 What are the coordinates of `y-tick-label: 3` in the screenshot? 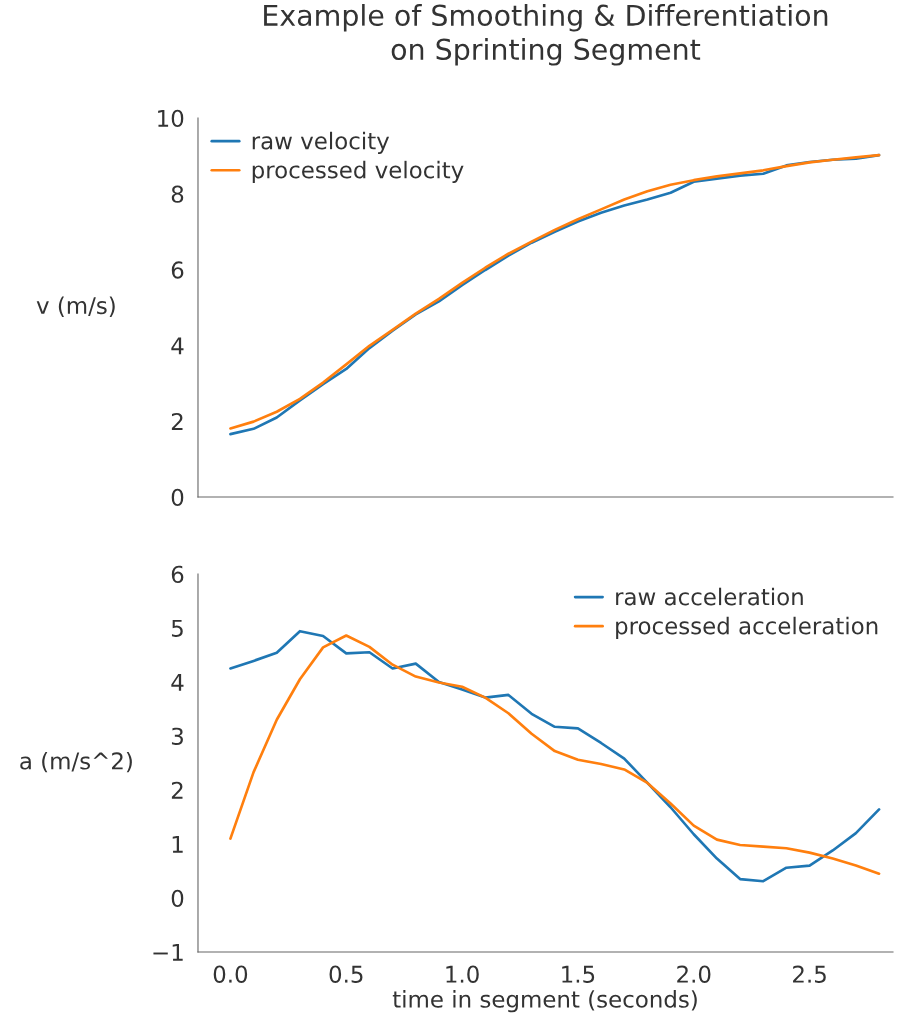 It's located at (177, 736).